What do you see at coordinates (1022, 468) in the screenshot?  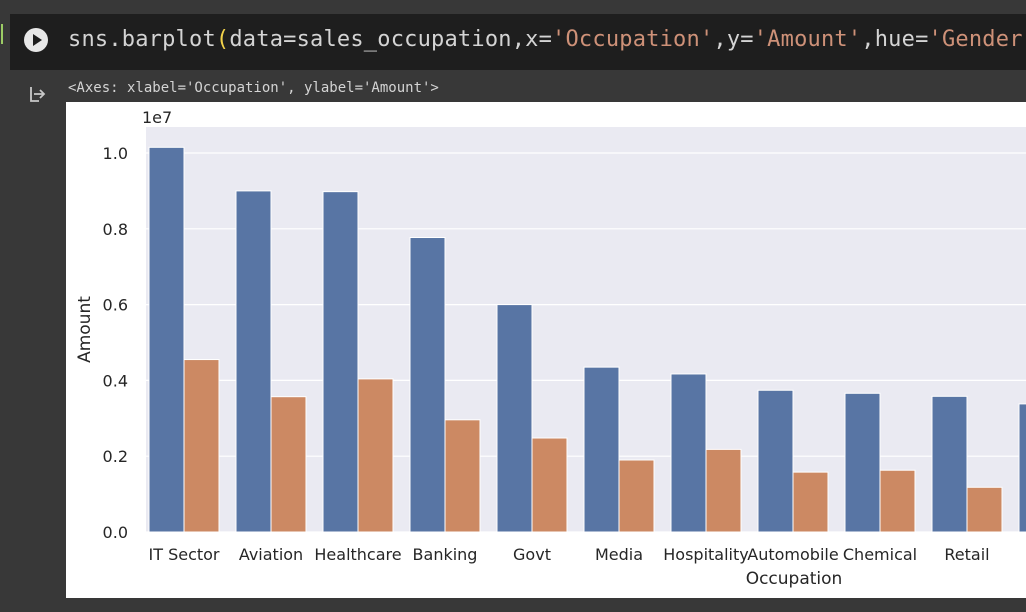 I see `bar-partial` at bounding box center [1022, 468].